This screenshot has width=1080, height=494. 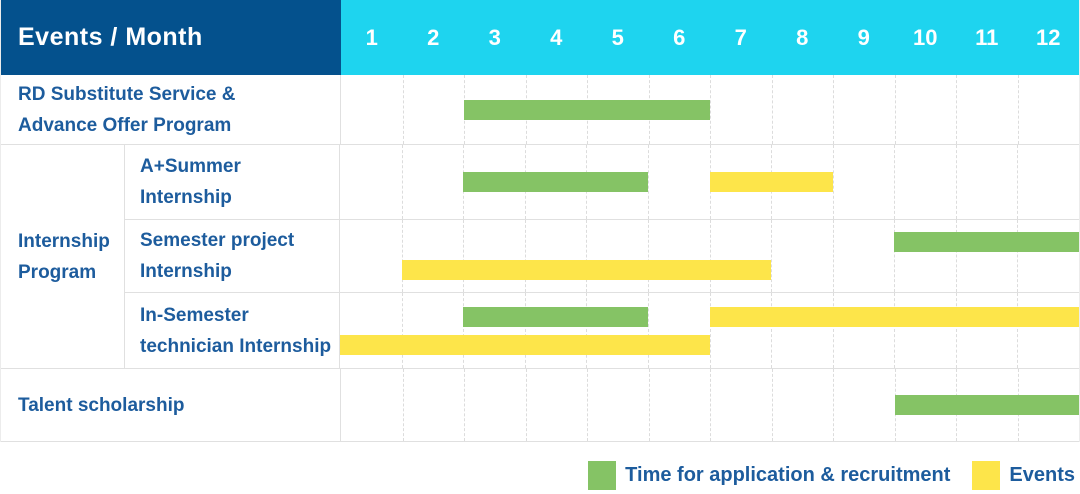 I want to click on month-header-9: 9, so click(x=863, y=37).